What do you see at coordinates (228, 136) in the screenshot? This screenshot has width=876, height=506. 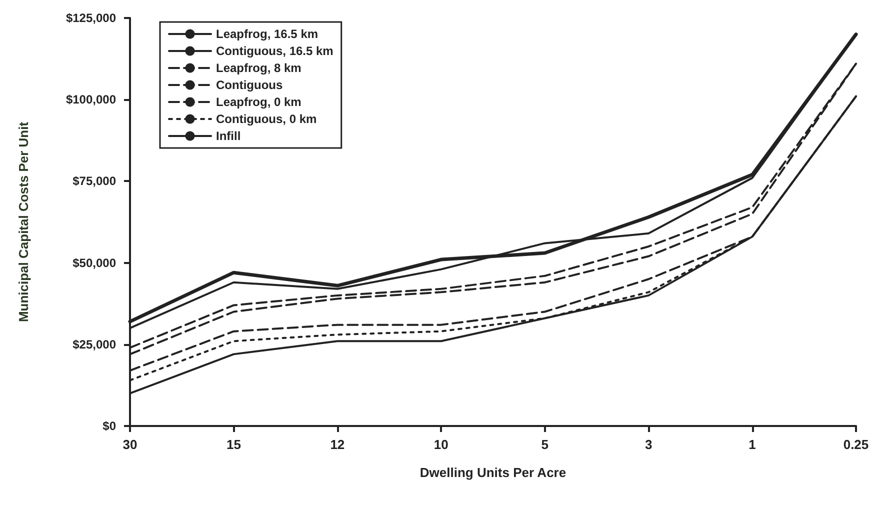 I see `legend-label: Infill` at bounding box center [228, 136].